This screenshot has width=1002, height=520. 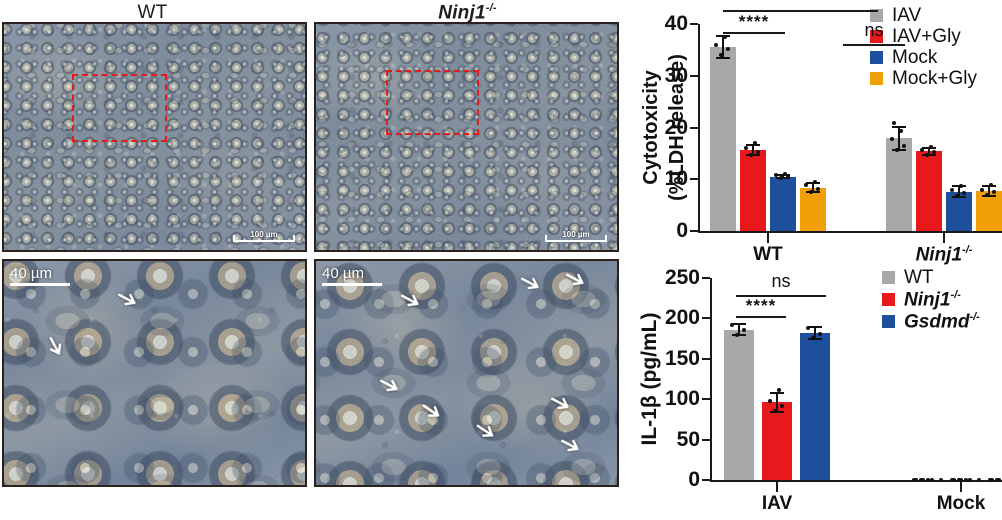 I want to click on legend-item: IAV+Gly, so click(x=923, y=36).